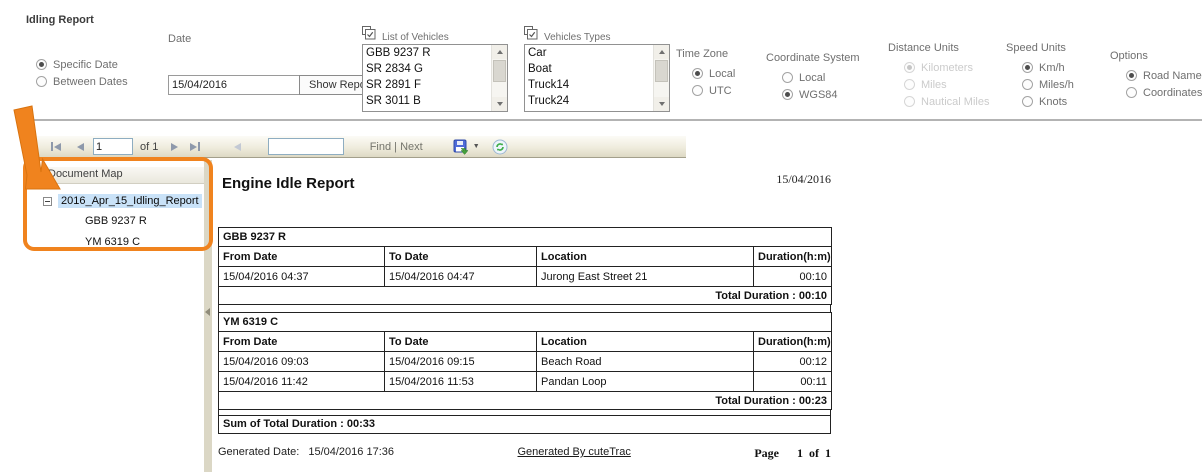 The image size is (1202, 472). What do you see at coordinates (720, 90) in the screenshot?
I see `radio-label: UTC` at bounding box center [720, 90].